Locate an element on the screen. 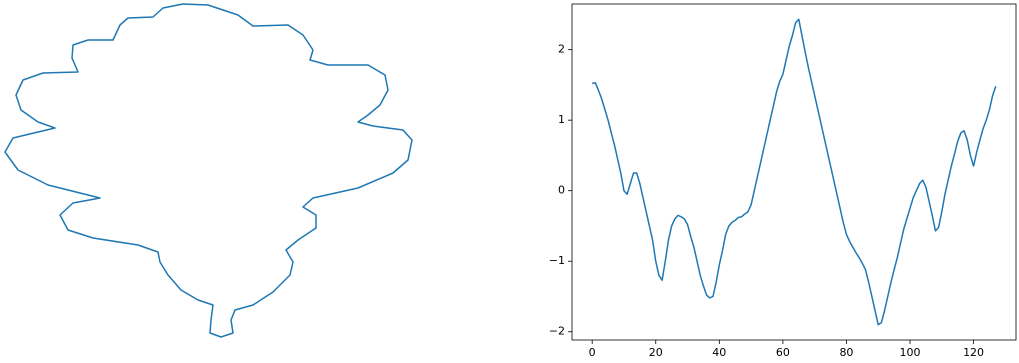  x-tick-label: 120 is located at coordinates (973, 352).